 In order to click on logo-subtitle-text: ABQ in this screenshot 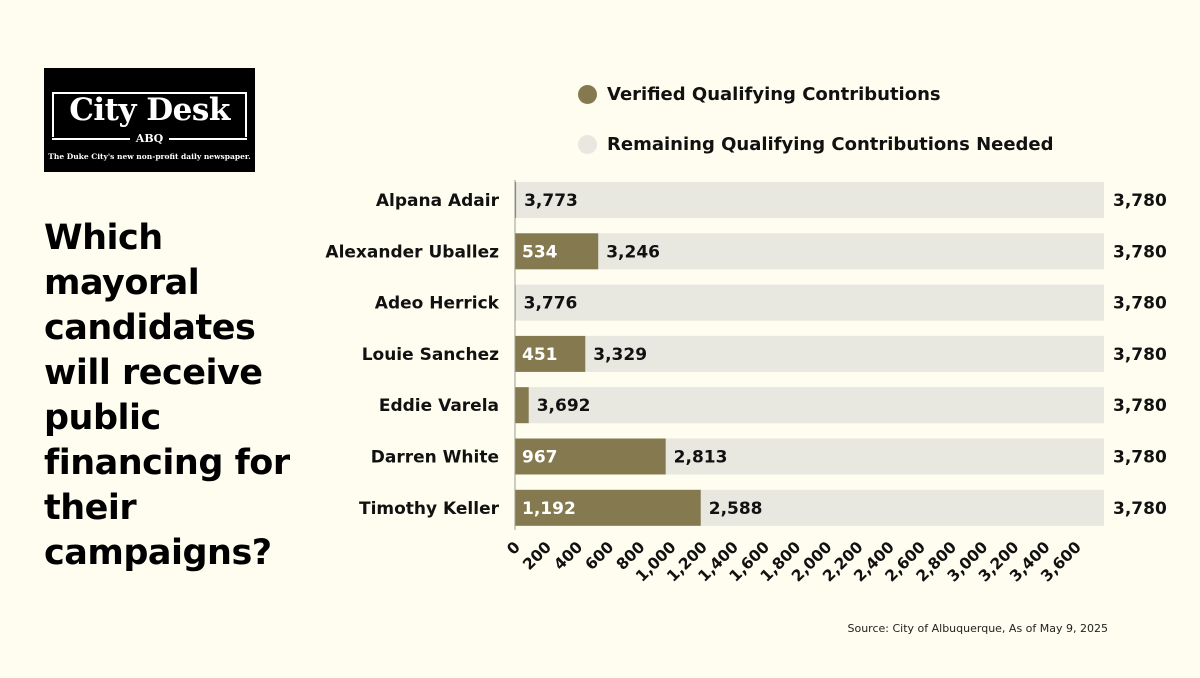, I will do `click(149, 138)`.